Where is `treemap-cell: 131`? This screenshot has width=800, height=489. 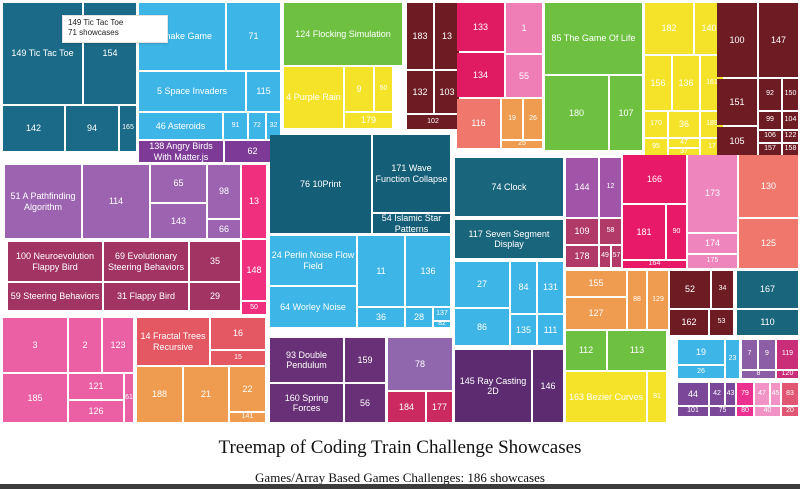
treemap-cell: 131 is located at coordinates (550, 287).